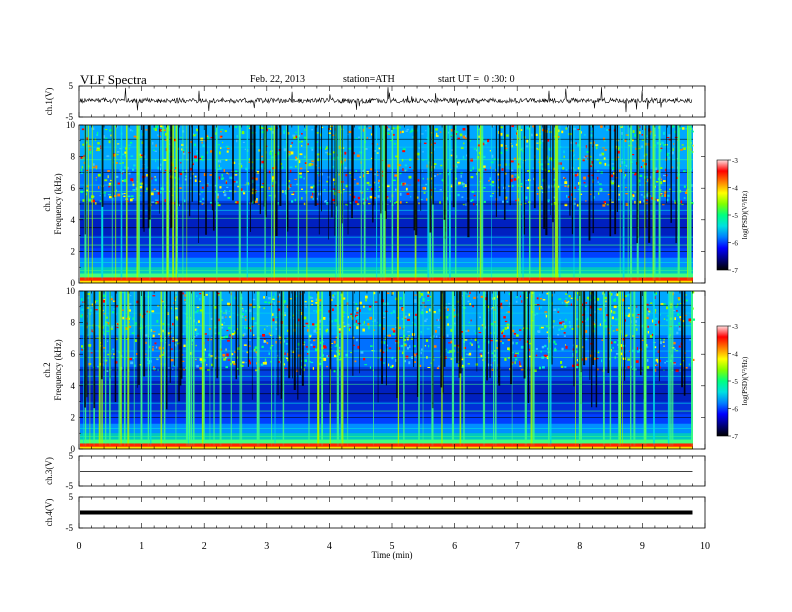 Image resolution: width=792 pixels, height=612 pixels. Describe the element at coordinates (745, 380) in the screenshot. I see `ch2-spectrogram-colorbar-label: log(PSD)(V²/Hz)` at that location.